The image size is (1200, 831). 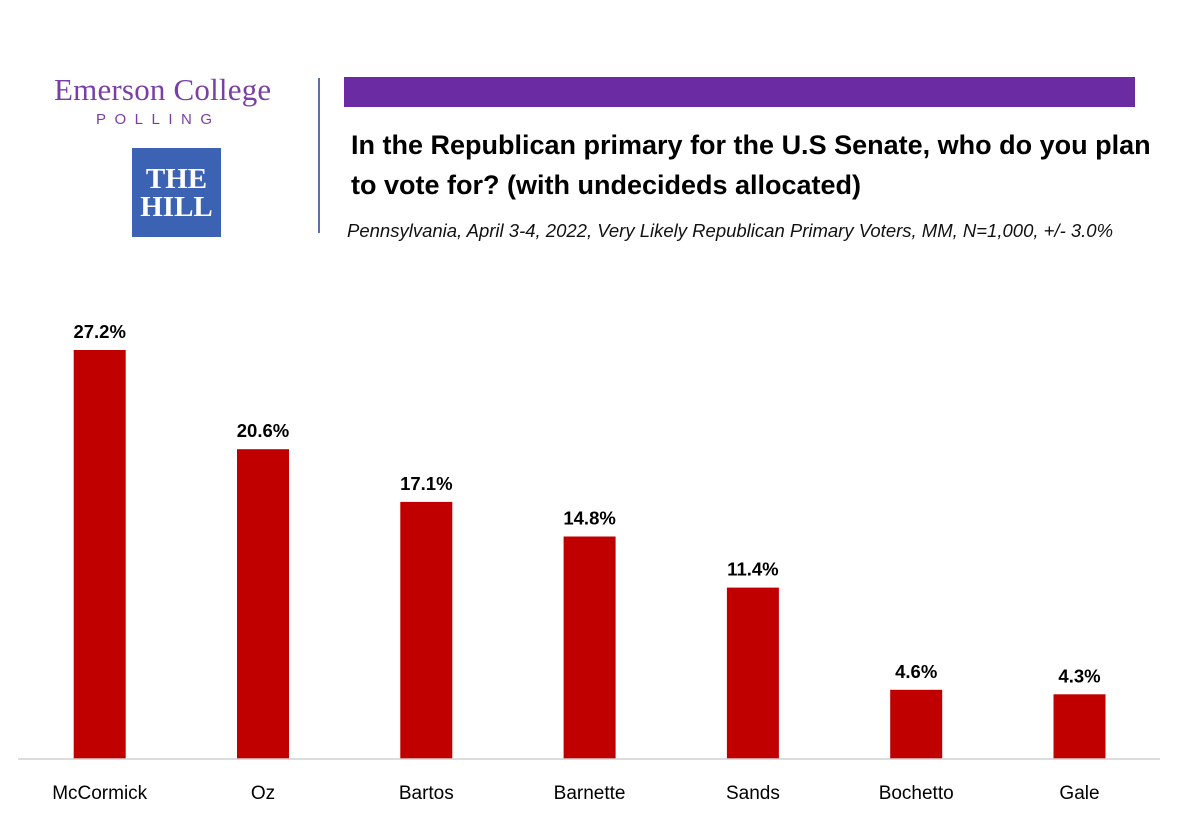 I want to click on pollster-logo-subtitle: POLLING, so click(x=158, y=119).